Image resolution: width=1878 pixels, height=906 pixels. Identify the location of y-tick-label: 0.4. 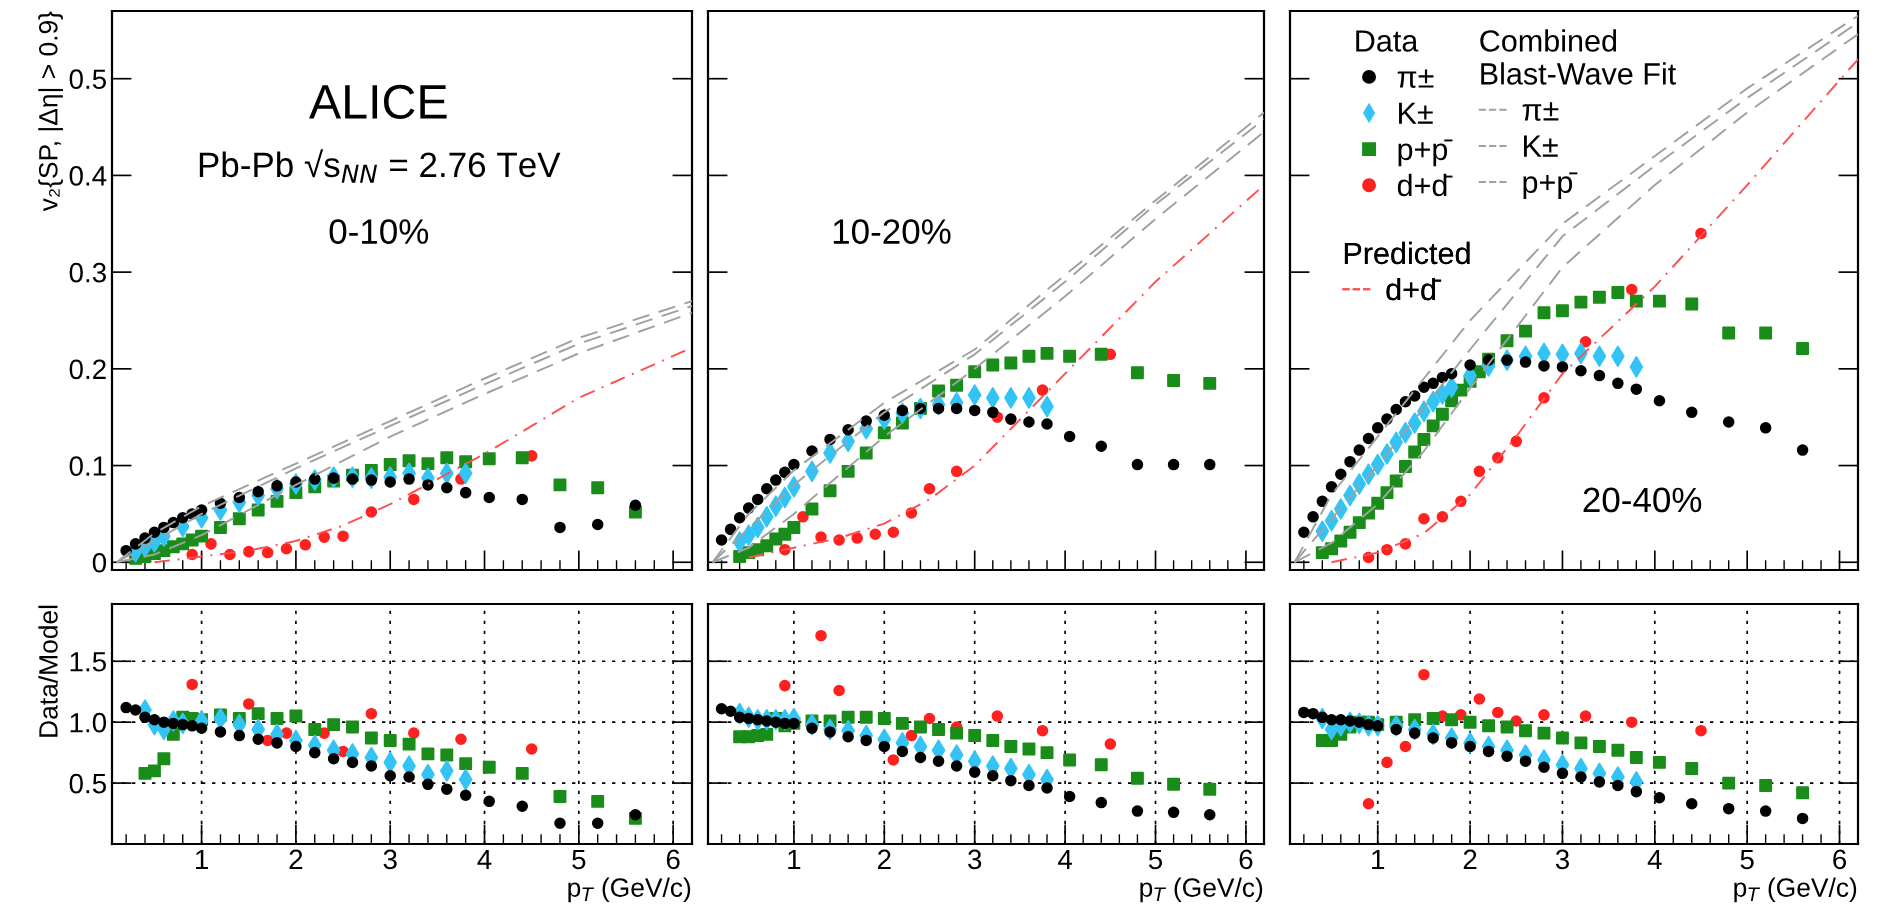
(88, 176).